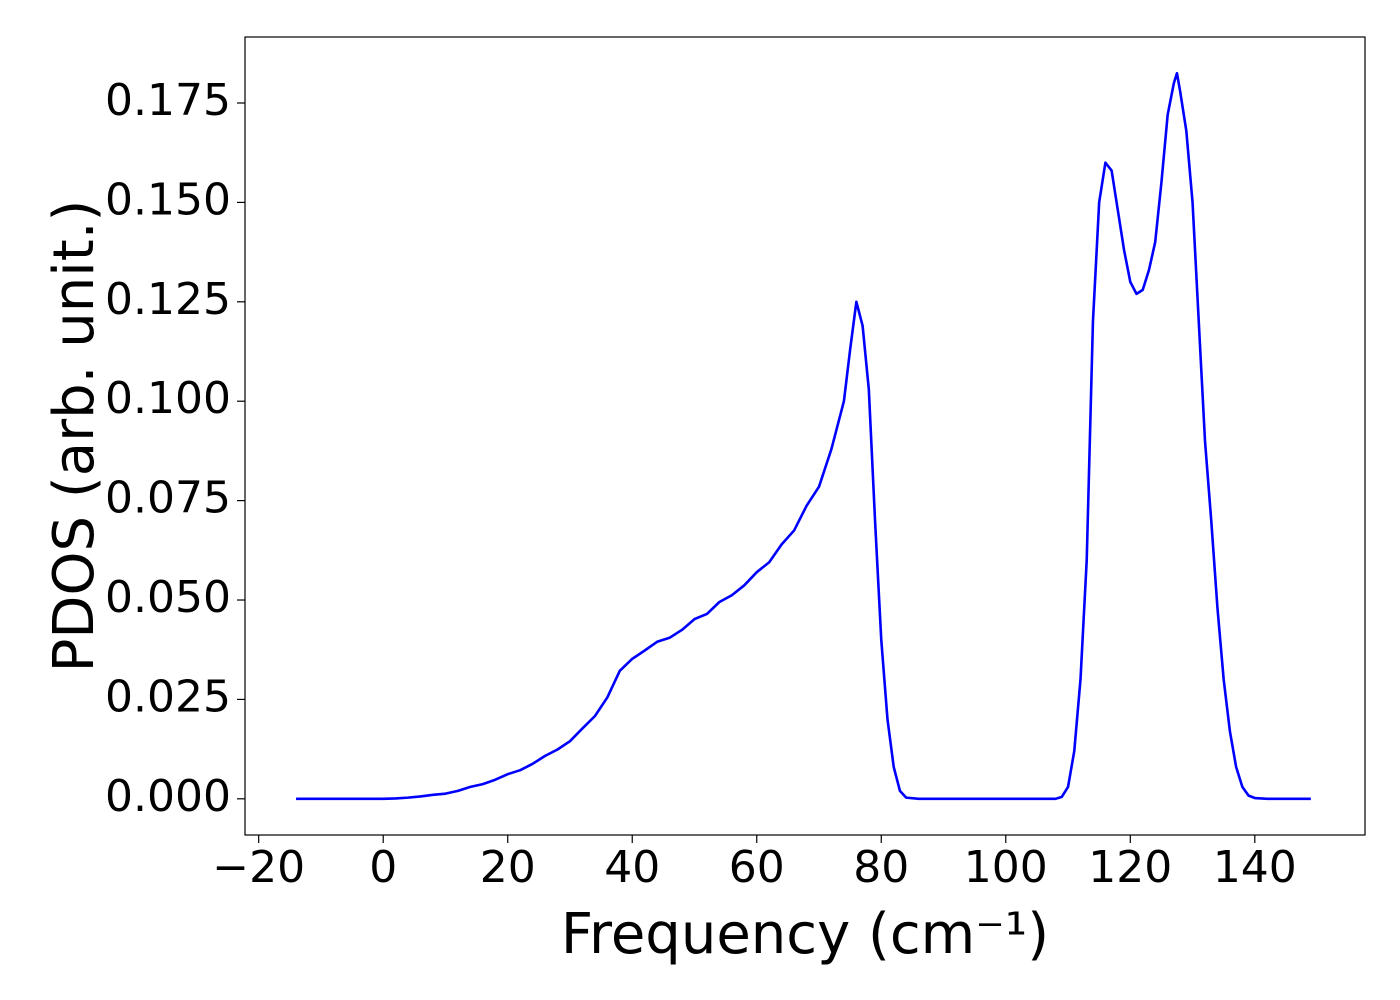 The height and width of the screenshot is (1000, 1400). Describe the element at coordinates (168, 398) in the screenshot. I see `y-tick-label: 0.100` at that location.